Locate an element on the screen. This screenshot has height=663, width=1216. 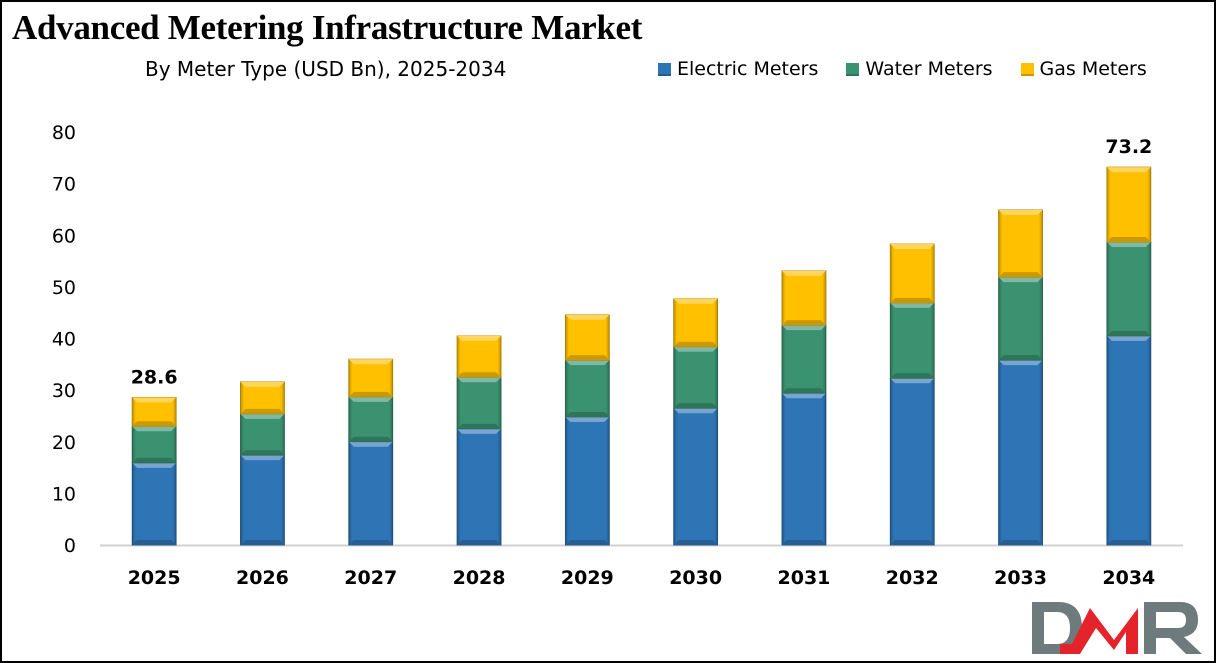
legend-label: Water Meters is located at coordinates (929, 69).